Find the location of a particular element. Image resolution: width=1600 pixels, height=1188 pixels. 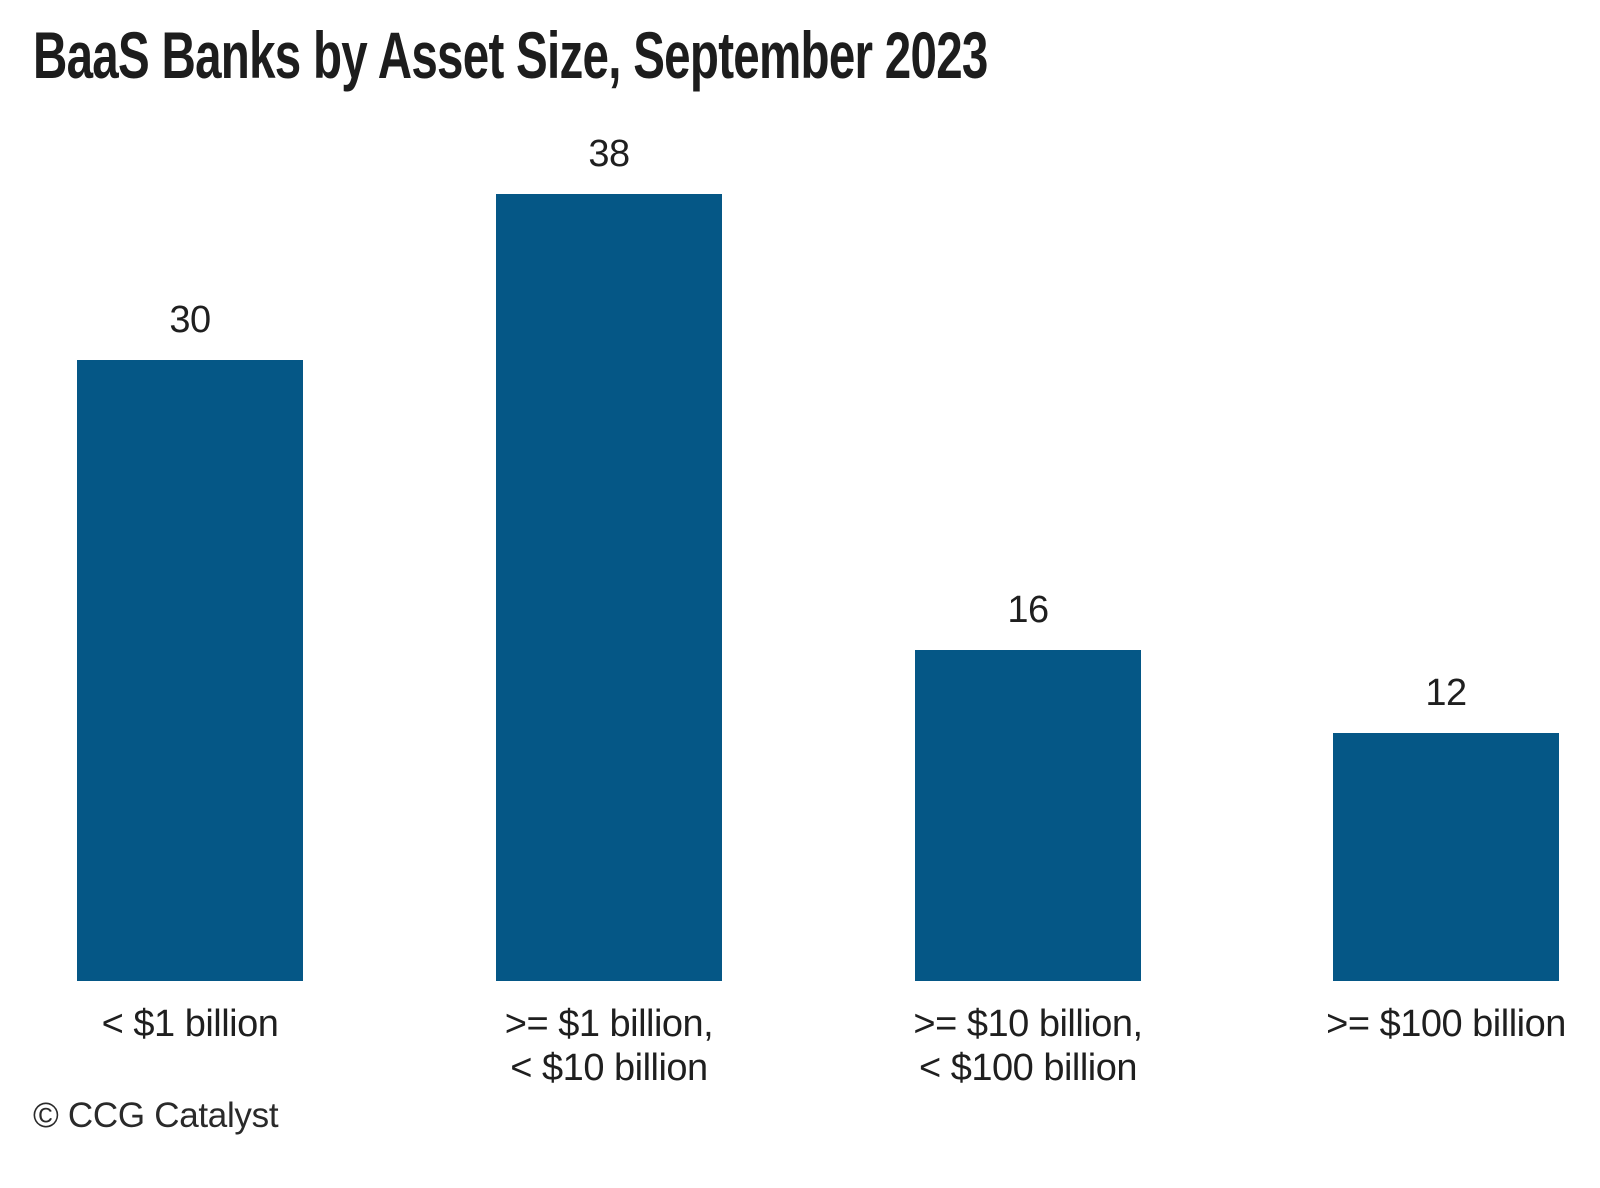

bar-column: 30 is located at coordinates (190, 641).